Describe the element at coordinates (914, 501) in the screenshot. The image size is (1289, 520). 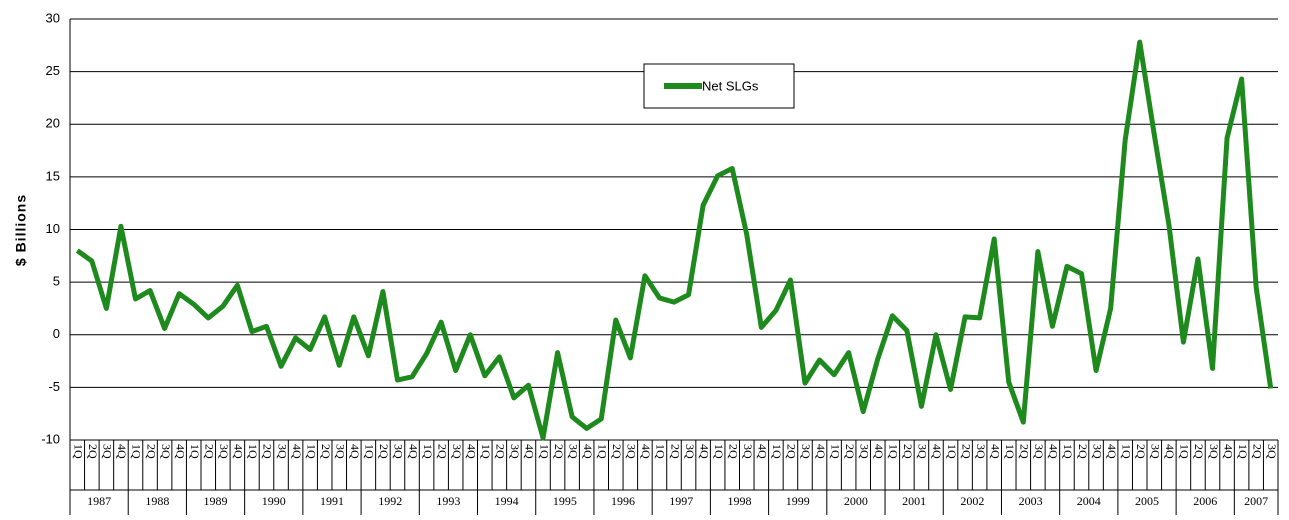
I see `year-label: 2001` at that location.